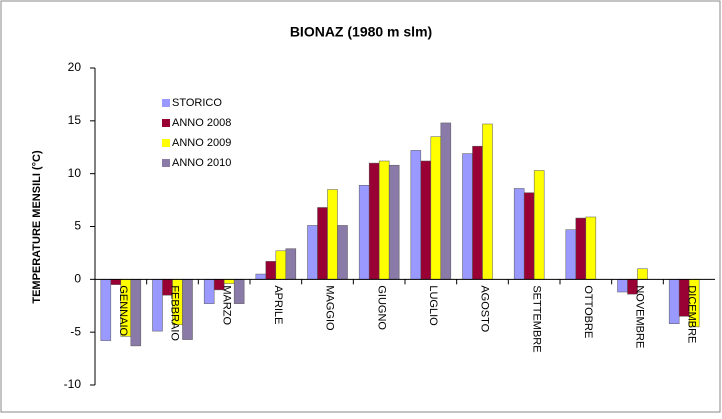 This screenshot has width=722, height=419. I want to click on chart-title: BIONAZ (1980 m slm), so click(361, 32).